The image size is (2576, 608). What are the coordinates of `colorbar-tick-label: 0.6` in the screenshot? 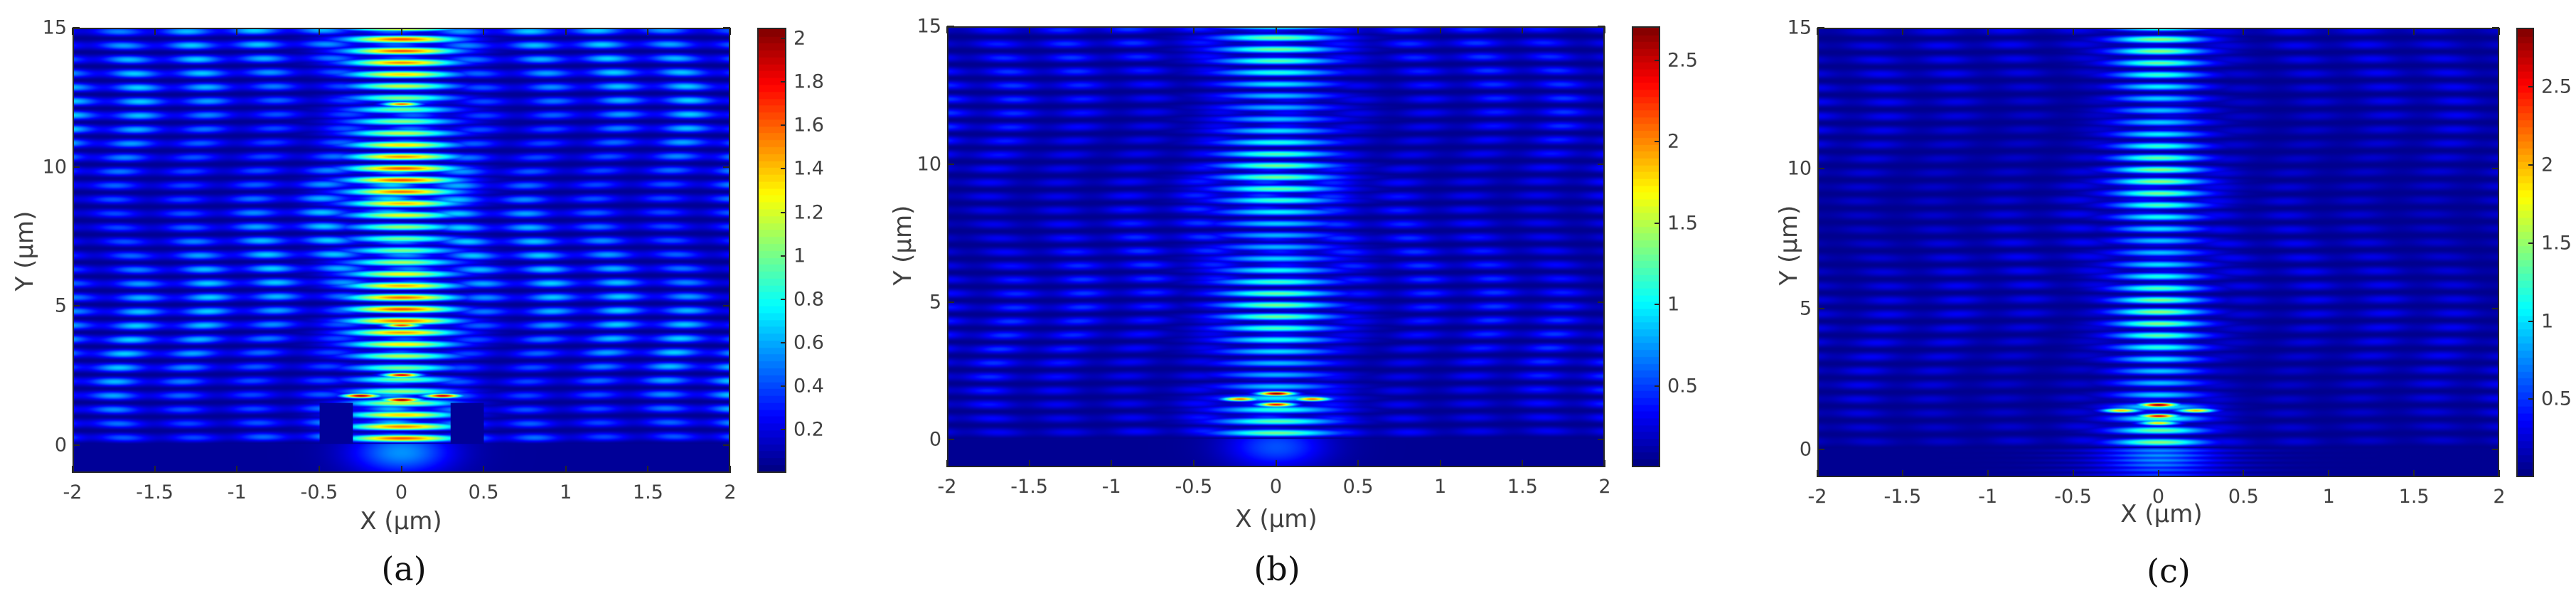 It's located at (809, 342).